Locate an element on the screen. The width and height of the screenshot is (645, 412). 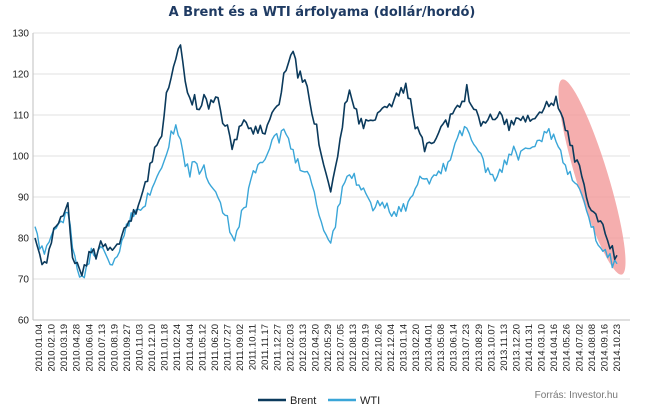
y-tick-label: 100 is located at coordinates (20, 157).